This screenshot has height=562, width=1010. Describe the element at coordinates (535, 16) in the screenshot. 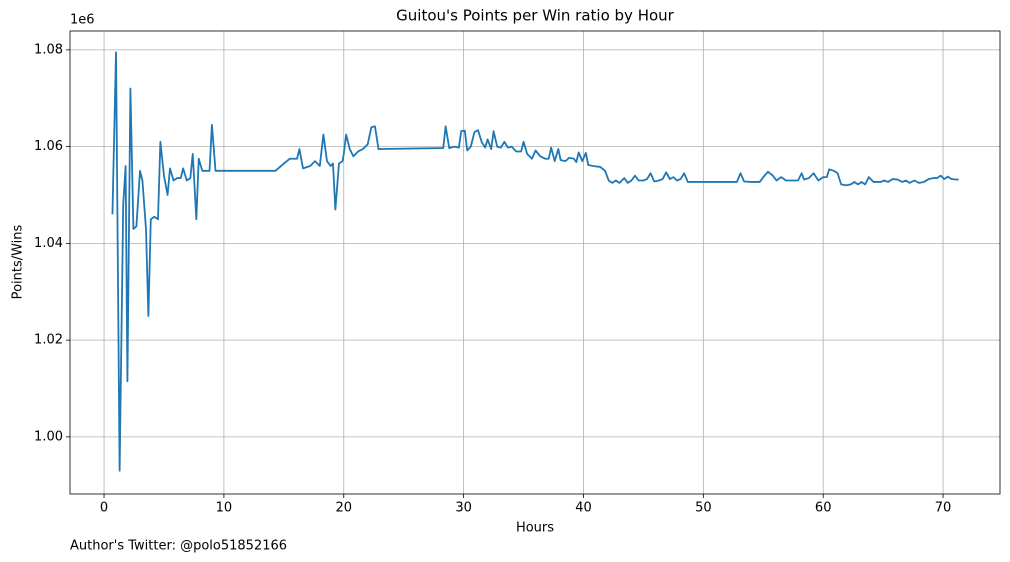

I see `chart-title: Guitou's Points per Win ratio by Hour` at that location.